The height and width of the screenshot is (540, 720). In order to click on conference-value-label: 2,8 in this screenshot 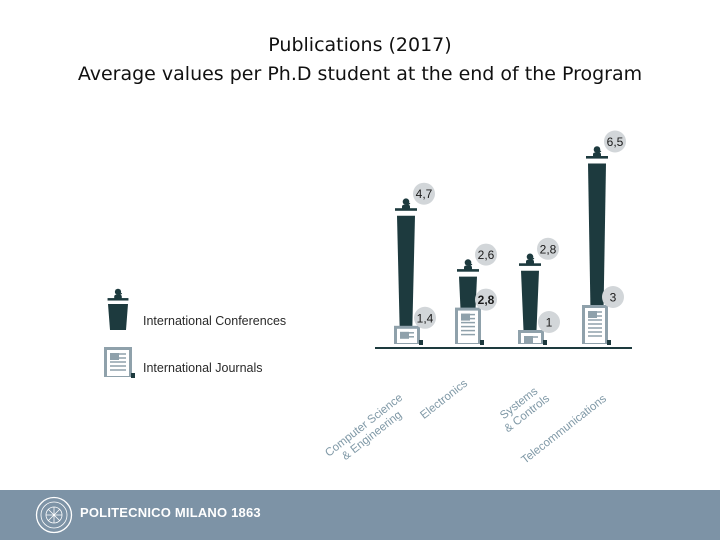, I will do `click(548, 249)`.